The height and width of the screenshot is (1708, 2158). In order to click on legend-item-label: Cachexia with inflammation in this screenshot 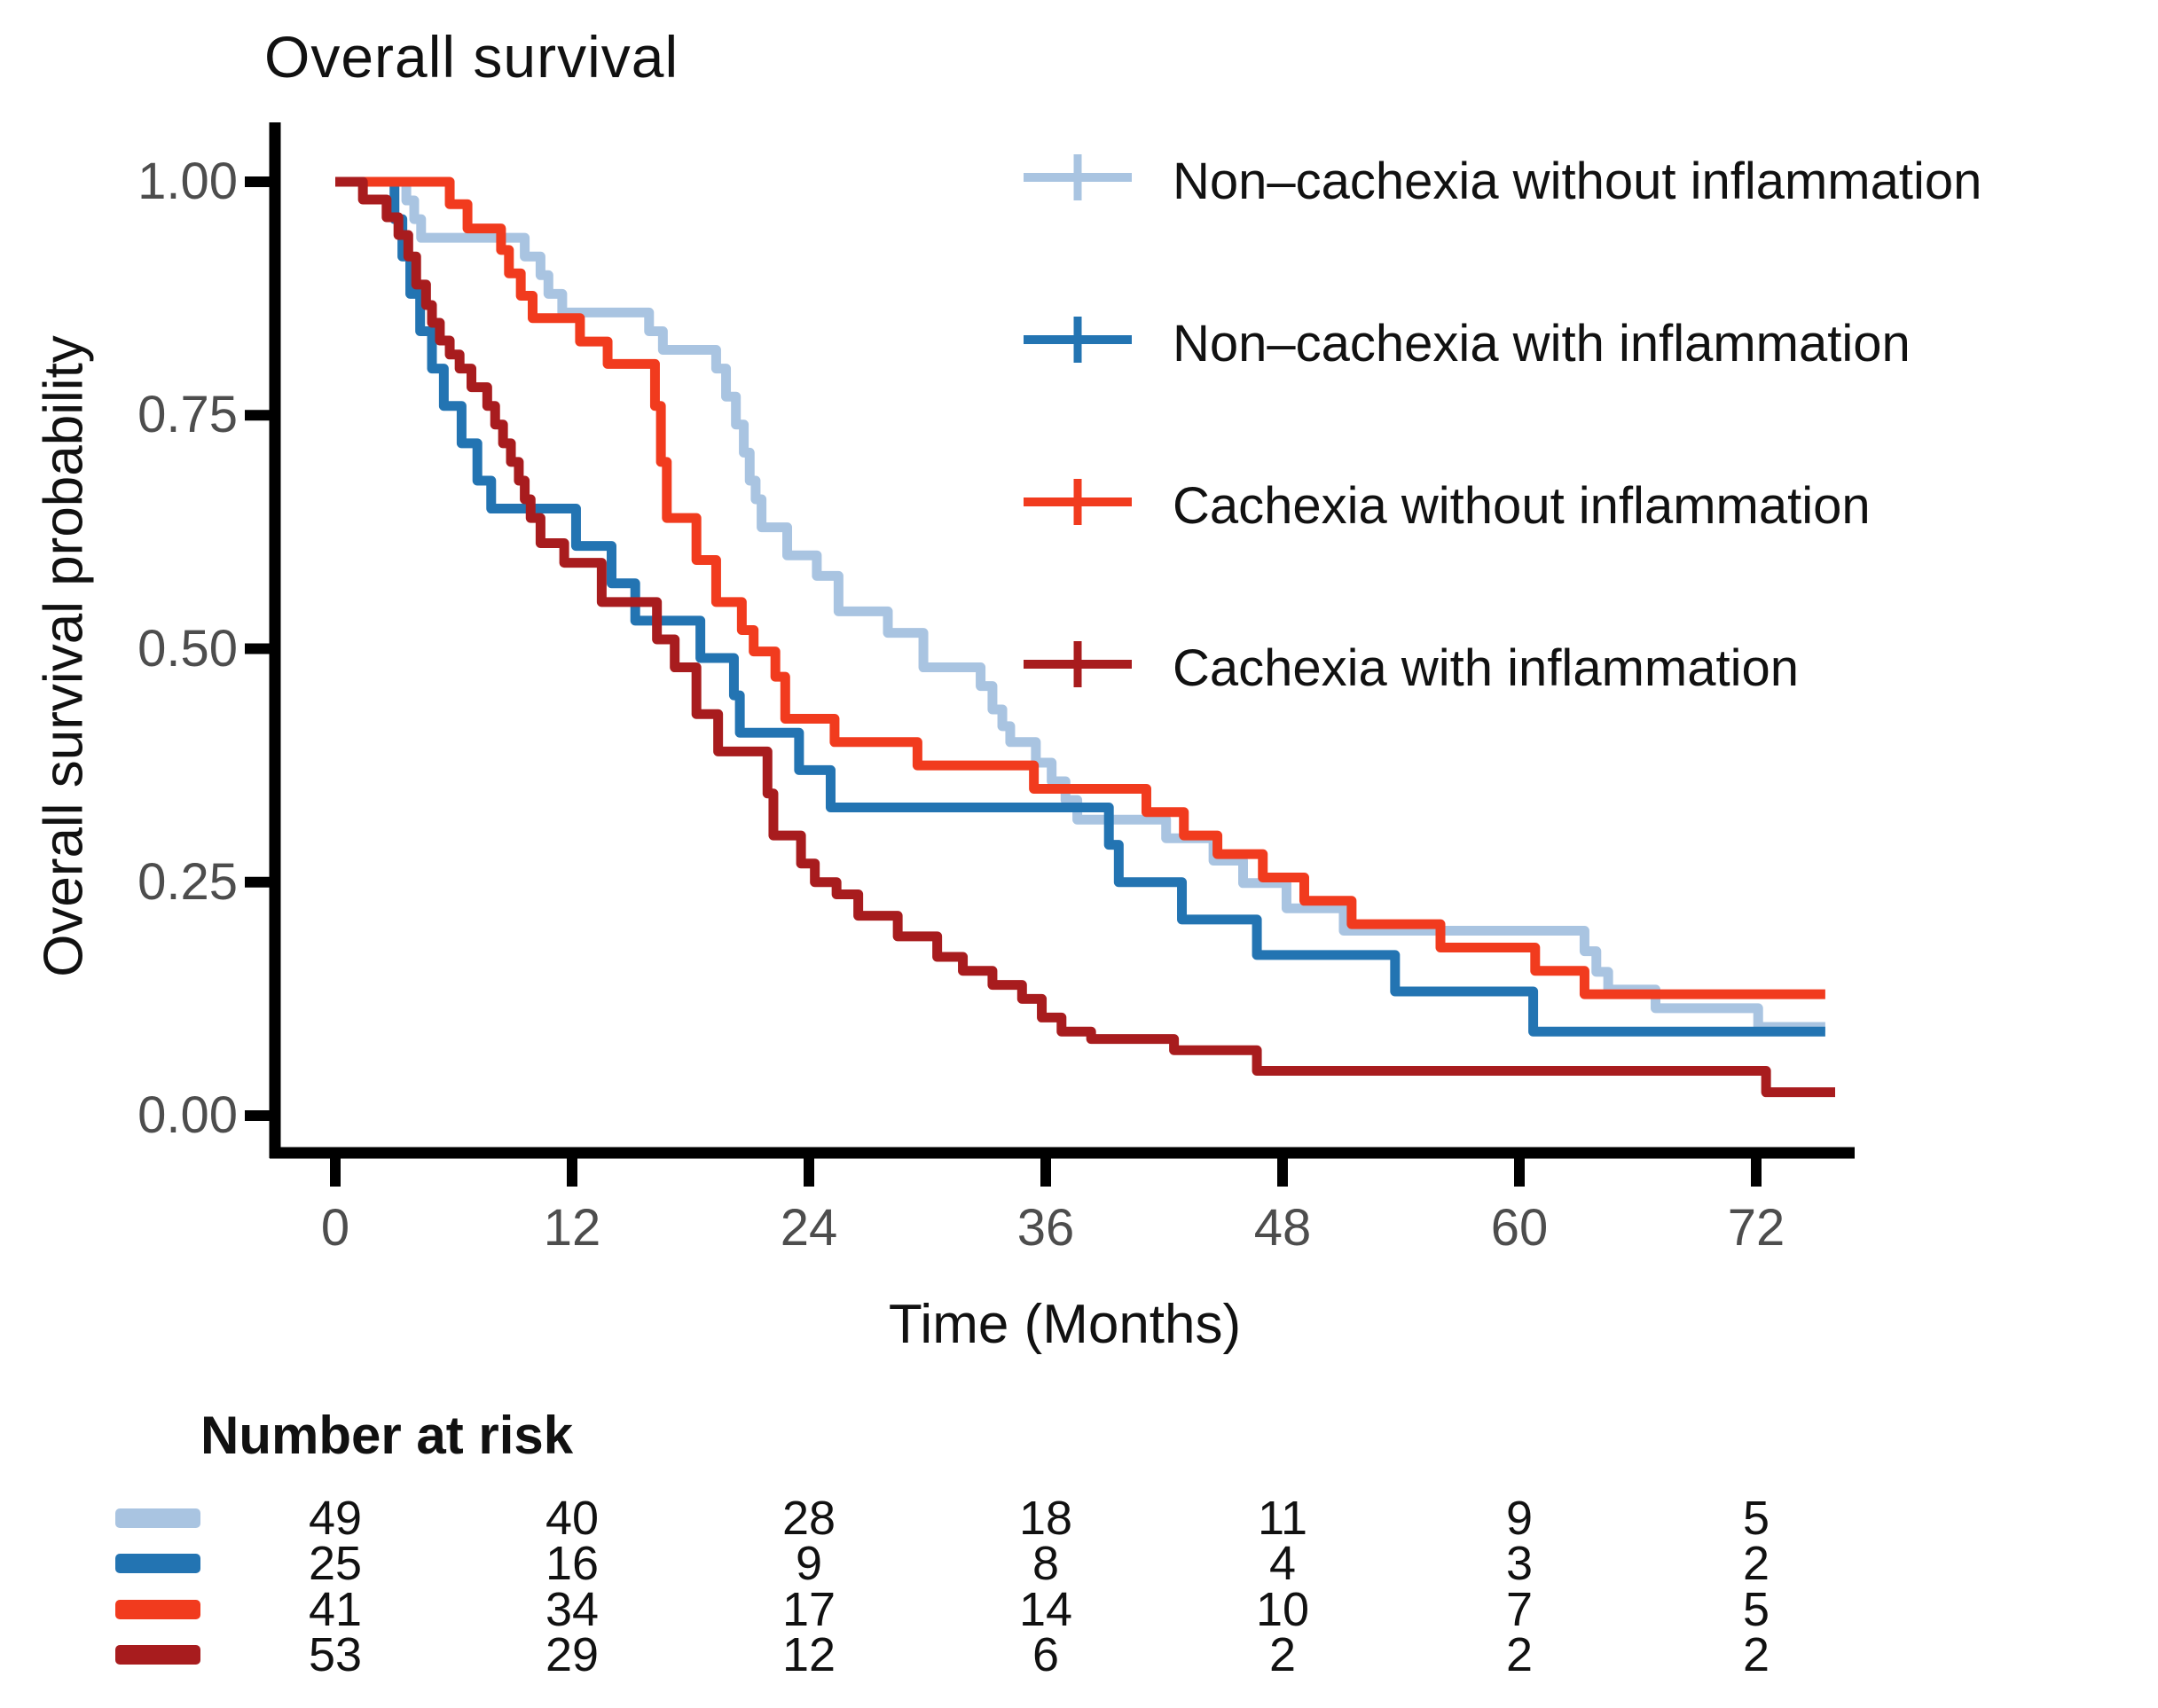, I will do `click(1486, 668)`.